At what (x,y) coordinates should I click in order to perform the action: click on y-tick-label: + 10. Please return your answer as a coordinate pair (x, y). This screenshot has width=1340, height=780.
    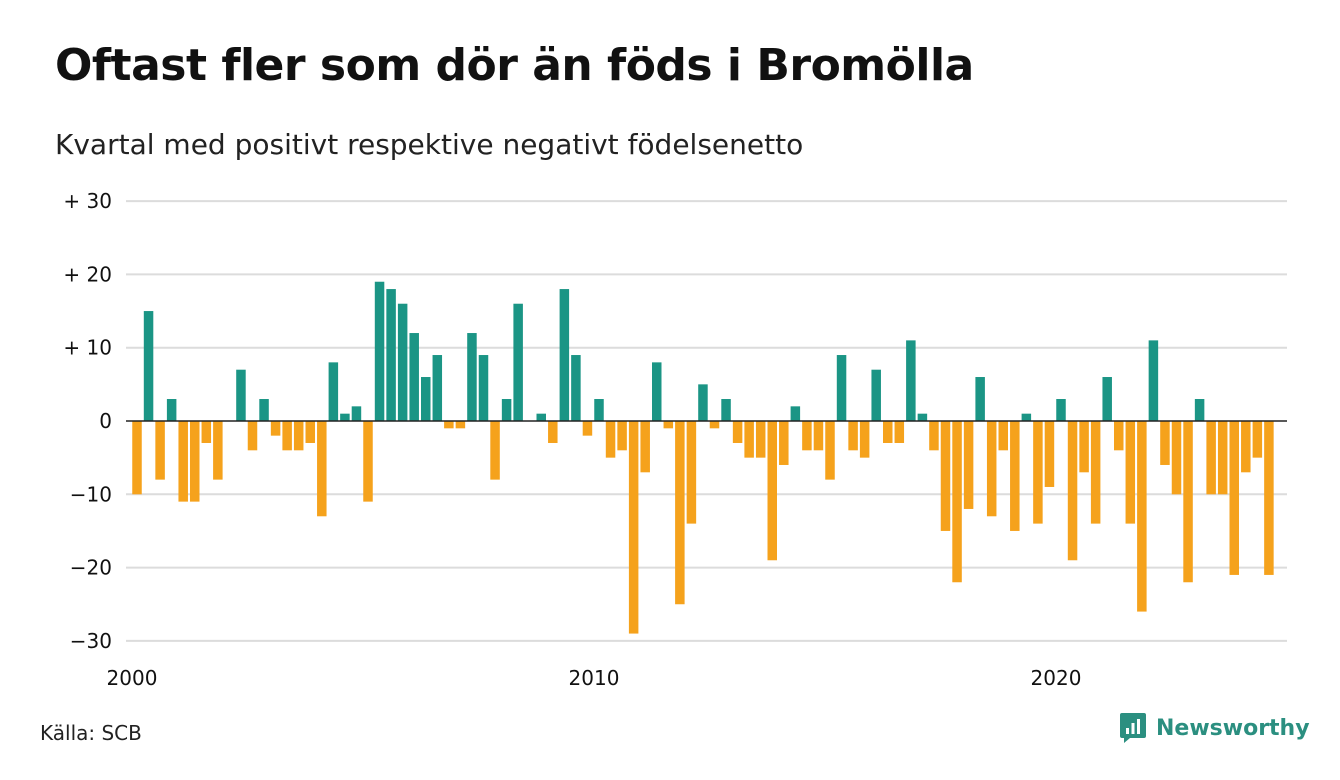
    Looking at the image, I should click on (87, 348).